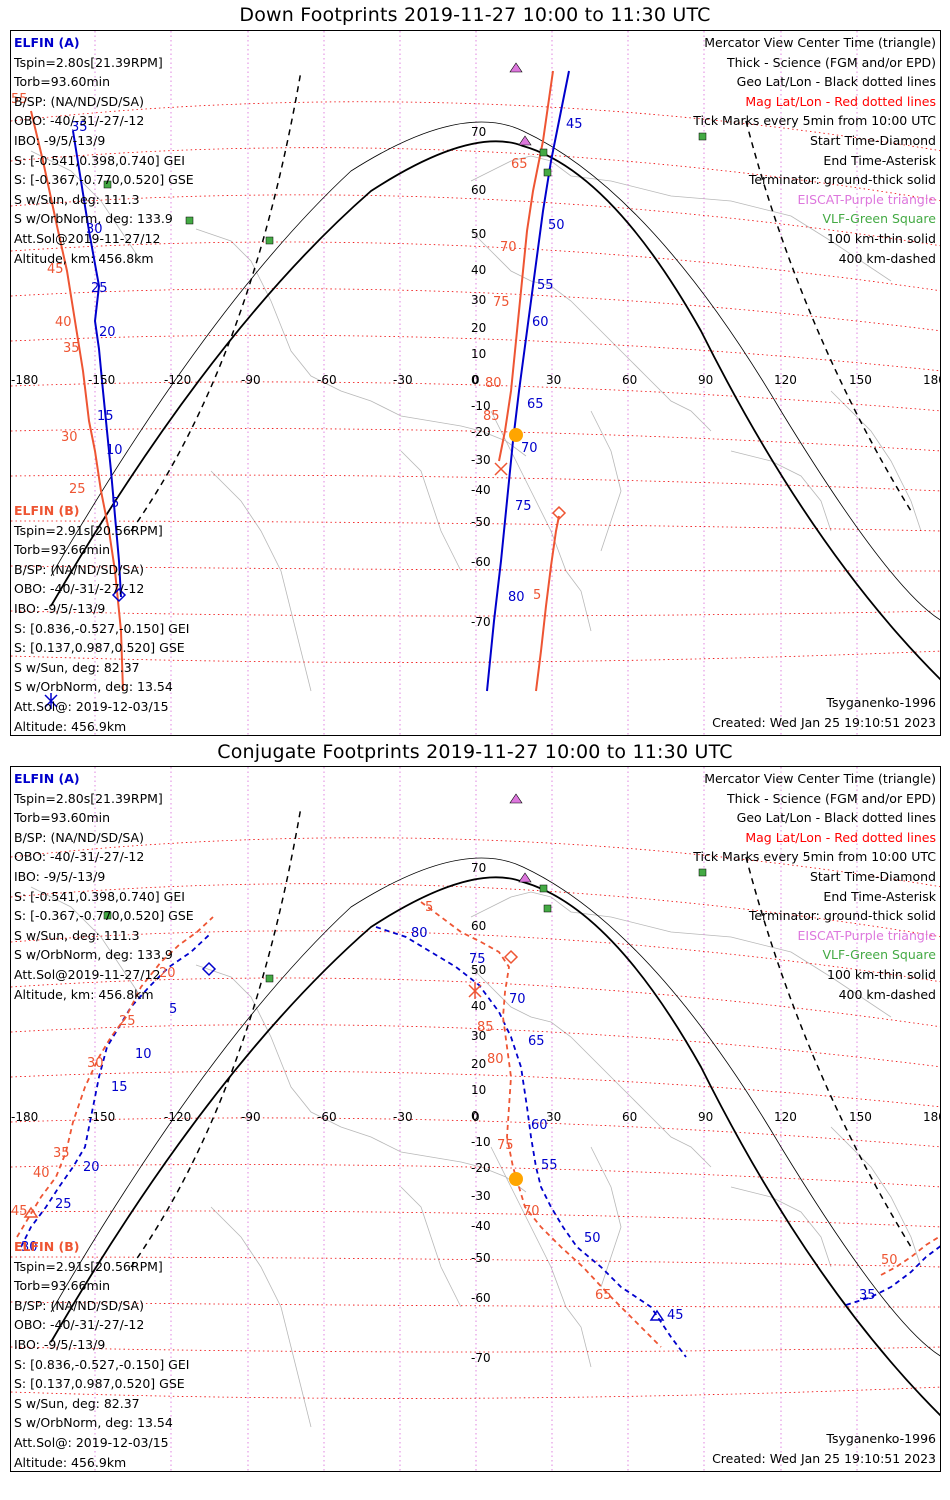 The height and width of the screenshot is (1500, 950). I want to click on info-line: S: [-0.541,0.398,0.740] GEI, so click(99, 896).